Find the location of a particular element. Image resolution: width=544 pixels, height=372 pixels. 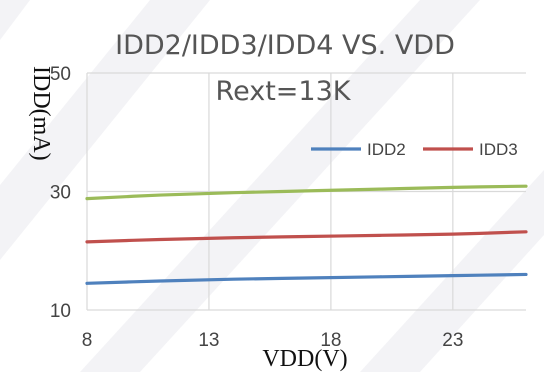

x-tick-label-0: 8 is located at coordinates (87, 340).